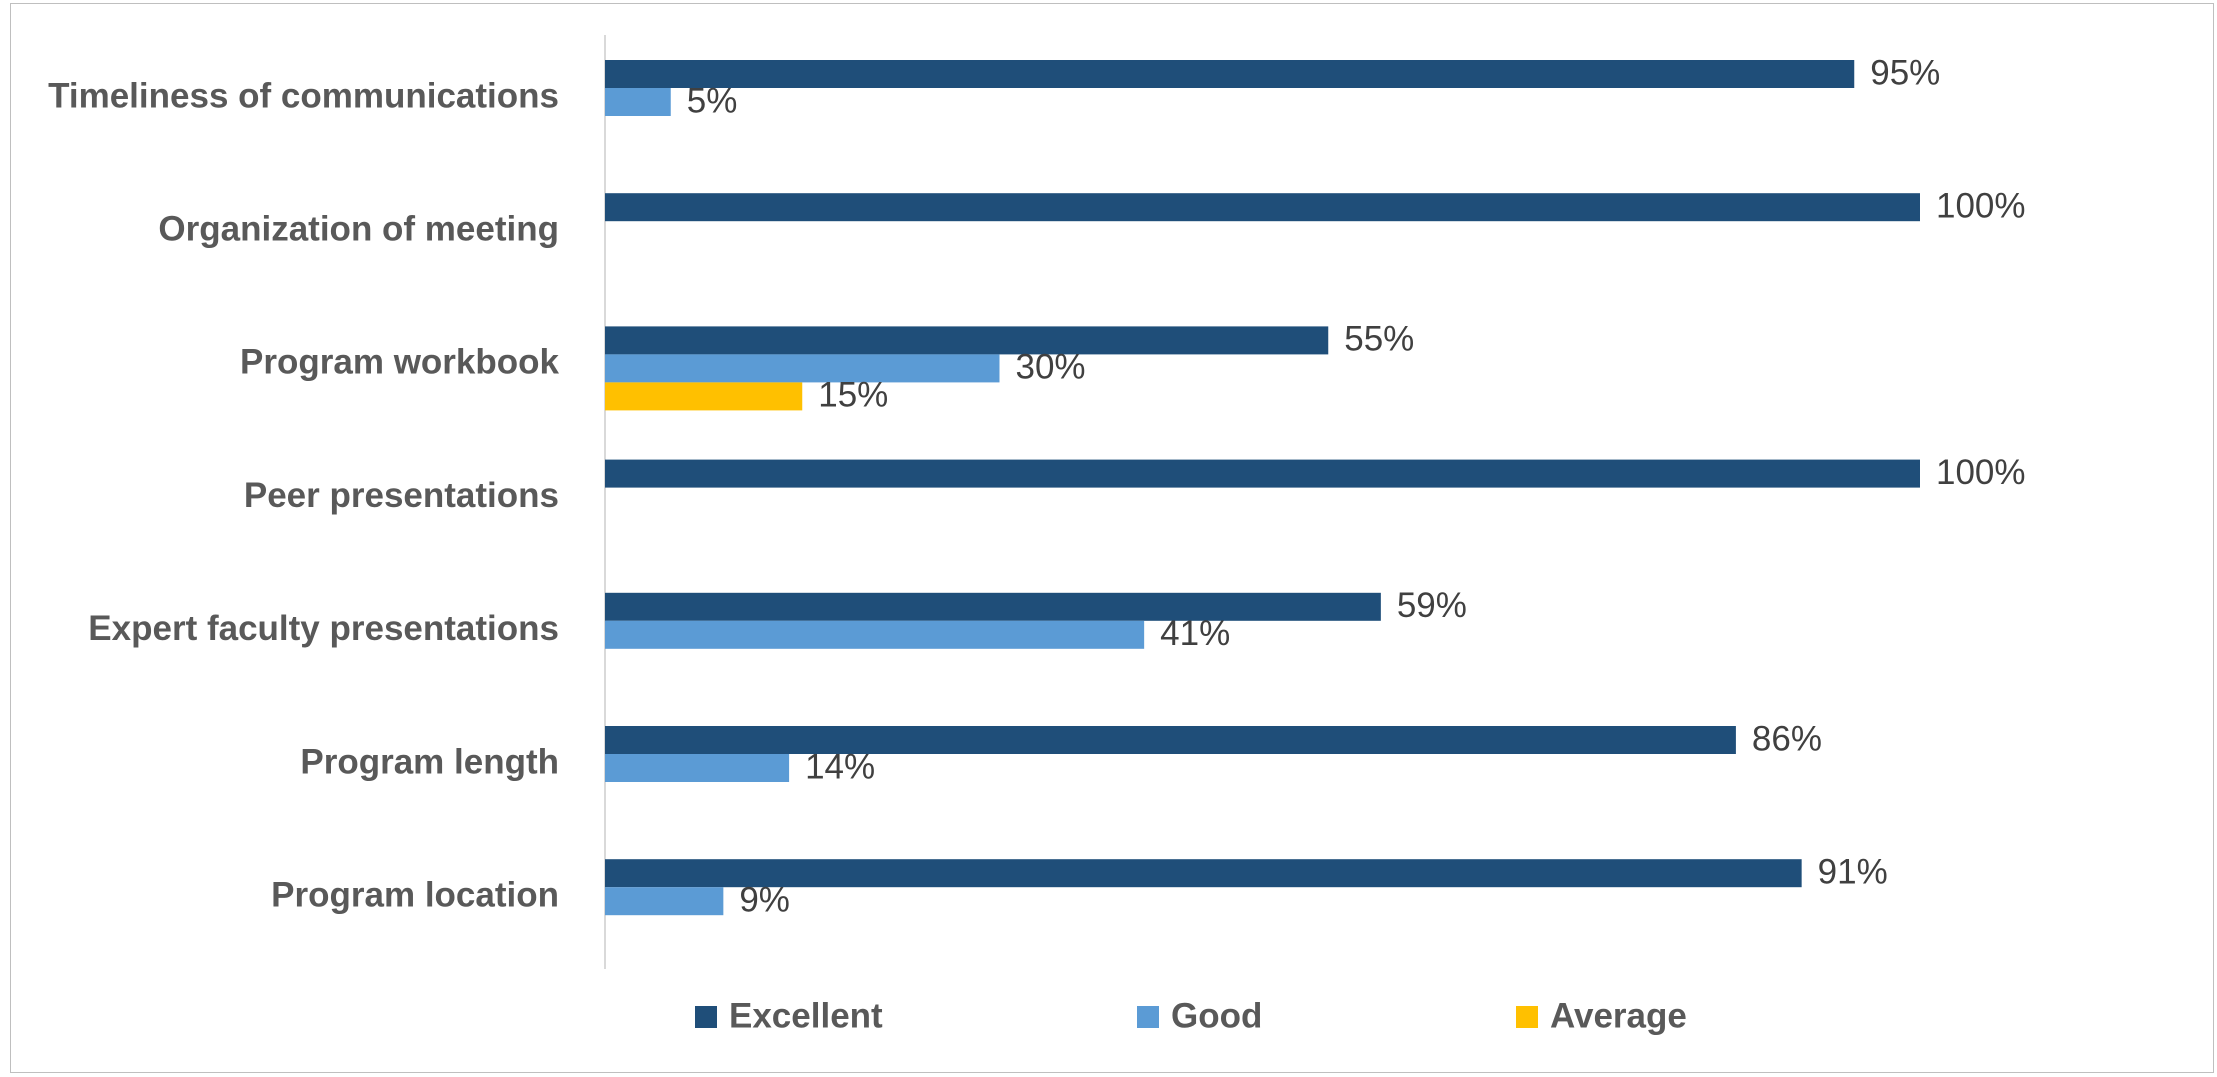 Image resolution: width=2217 pixels, height=1077 pixels. I want to click on bar-average-program-workbook, so click(704, 396).